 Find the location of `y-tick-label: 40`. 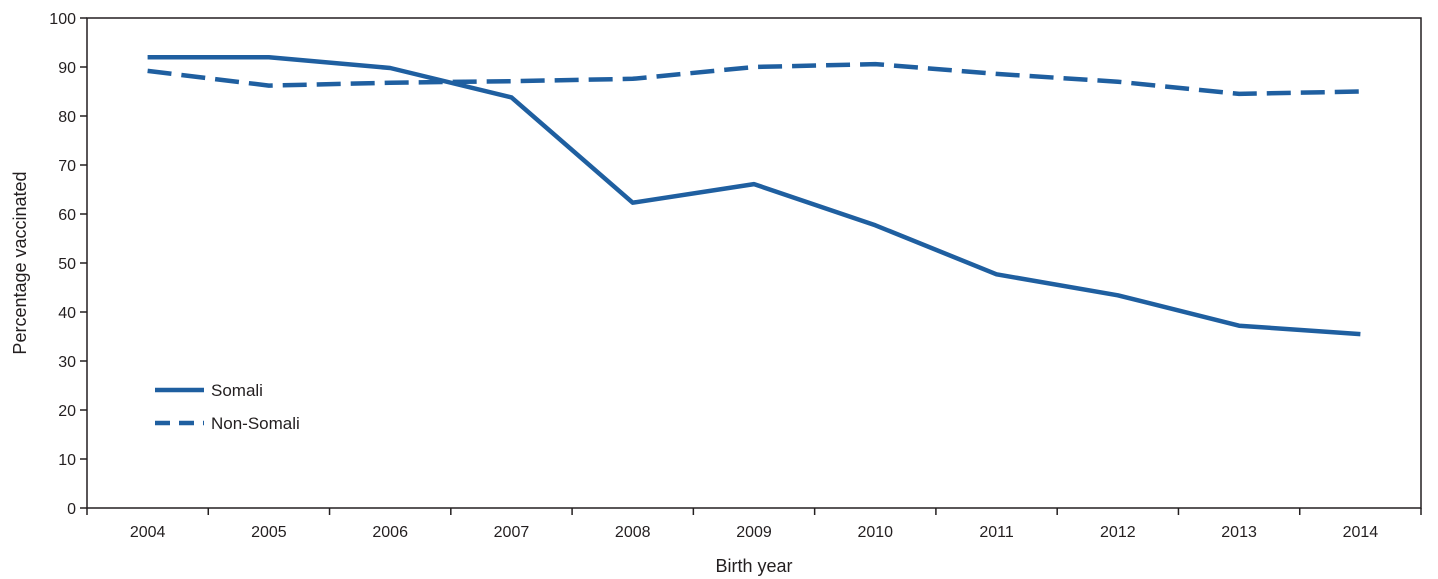

y-tick-label: 40 is located at coordinates (67, 313).